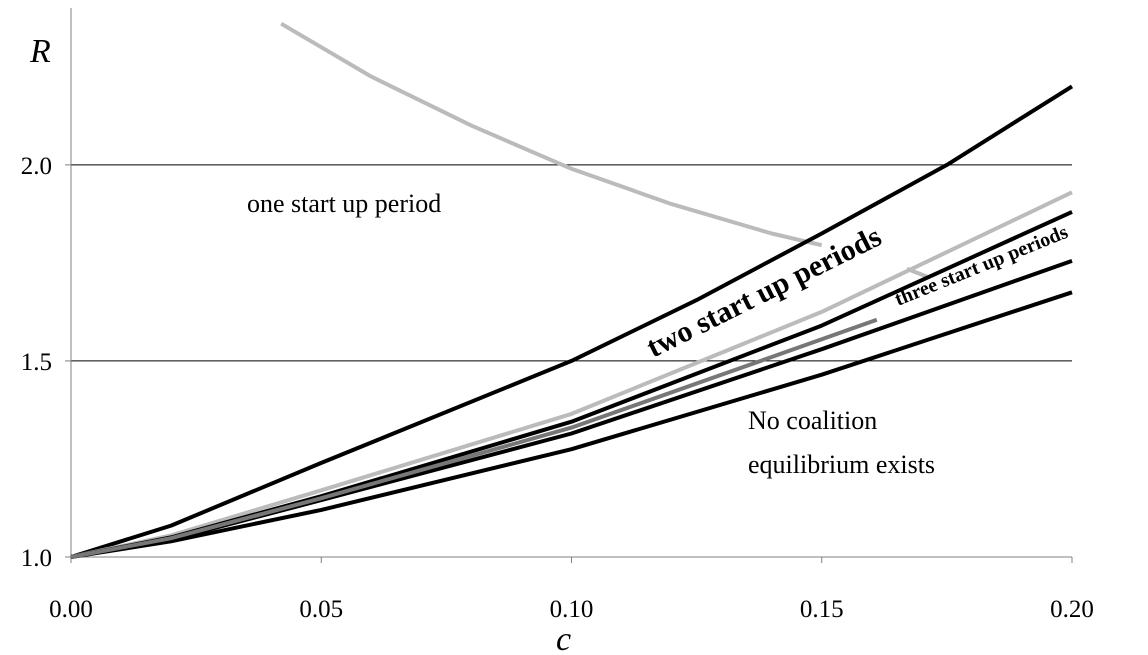 This screenshot has width=1148, height=655. Describe the element at coordinates (36, 166) in the screenshot. I see `y-tick-label-2: 2.0` at that location.